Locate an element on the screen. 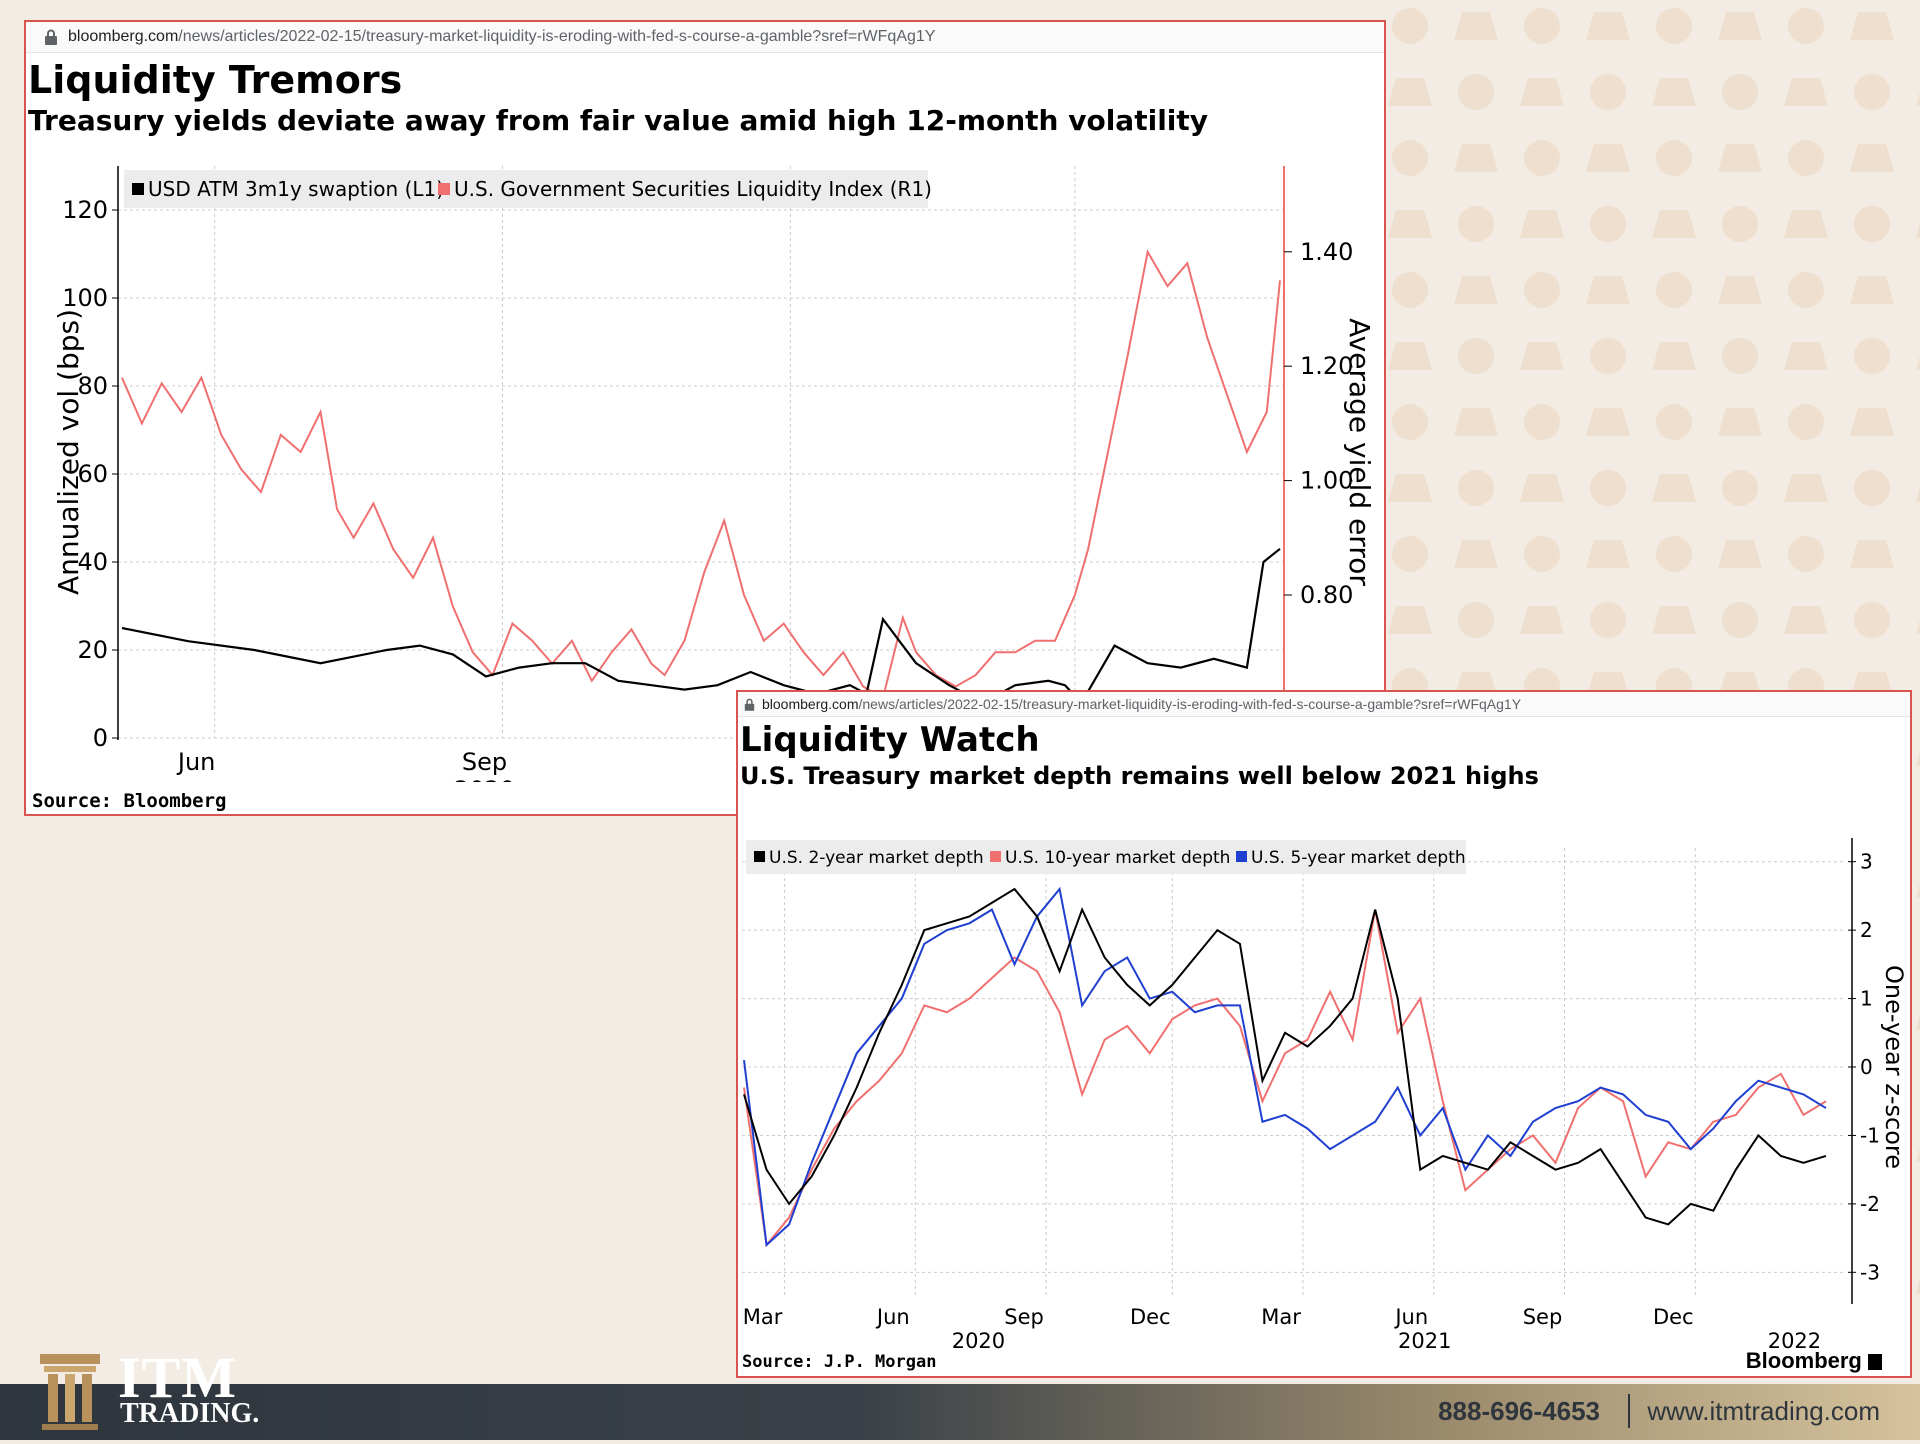  logo-trading-text: TRADING. is located at coordinates (190, 1413).